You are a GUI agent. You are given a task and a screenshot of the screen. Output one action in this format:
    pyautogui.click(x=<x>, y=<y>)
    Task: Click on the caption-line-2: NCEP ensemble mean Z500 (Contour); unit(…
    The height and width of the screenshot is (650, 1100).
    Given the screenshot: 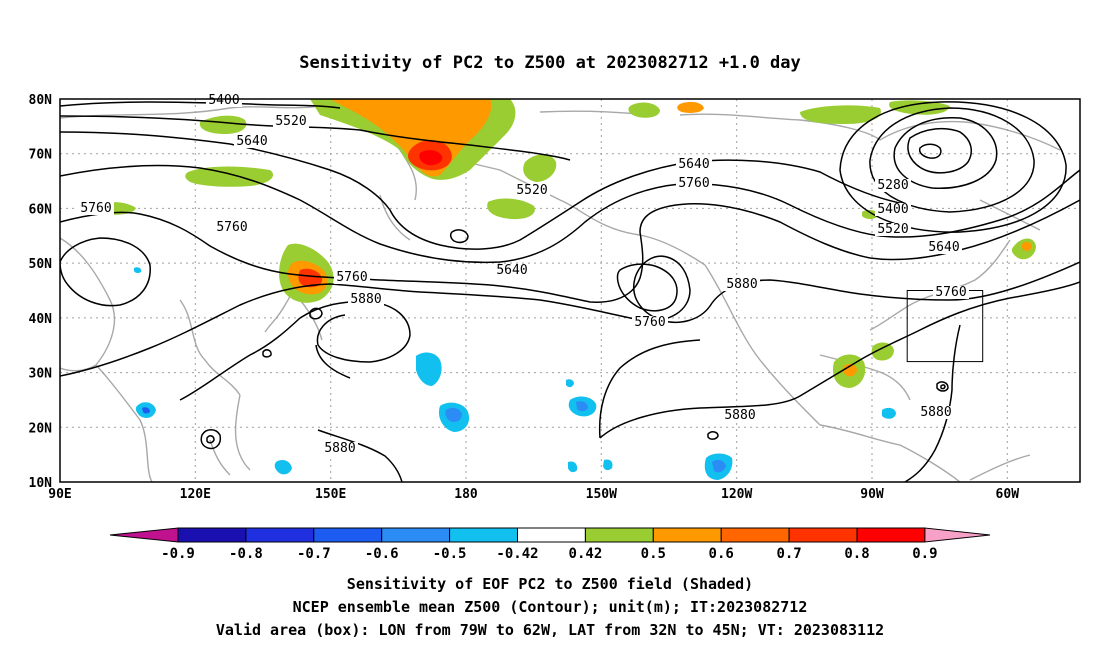 What is the action you would take?
    pyautogui.click(x=550, y=607)
    